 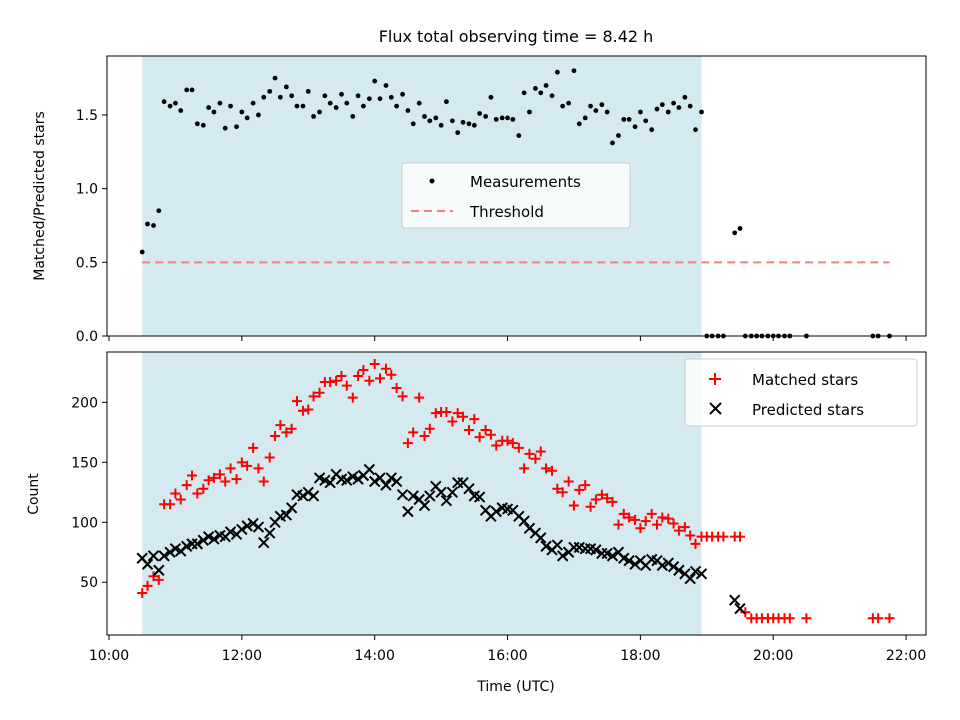 I want to click on x-tick-label: 22:00, so click(x=906, y=656).